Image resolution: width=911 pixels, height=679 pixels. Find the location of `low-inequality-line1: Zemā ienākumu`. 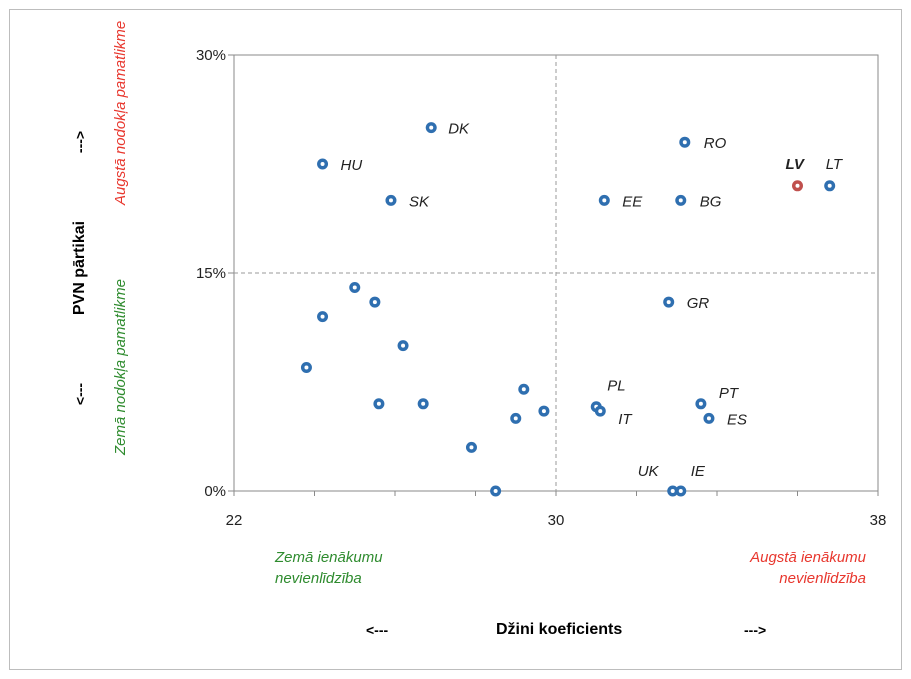

low-inequality-line1: Zemā ienākumu is located at coordinates (329, 557).